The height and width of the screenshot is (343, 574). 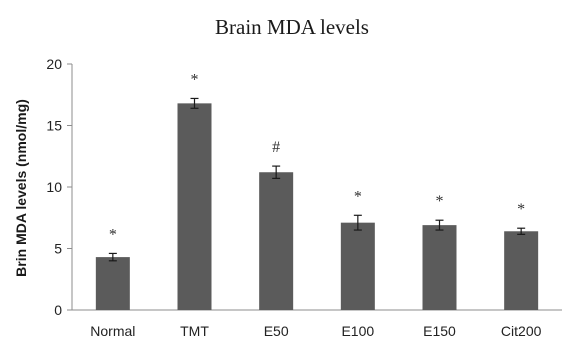 I want to click on bar-normal, so click(x=112, y=283).